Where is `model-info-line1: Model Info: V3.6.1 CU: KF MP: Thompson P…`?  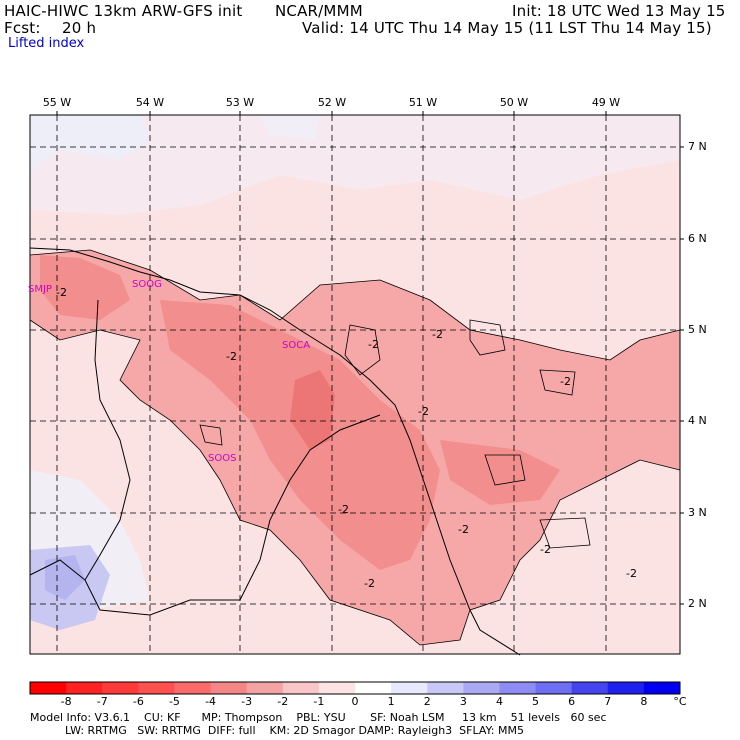
model-info-line1: Model Info: V3.6.1 CU: KF MP: Thompson P… is located at coordinates (318, 717).